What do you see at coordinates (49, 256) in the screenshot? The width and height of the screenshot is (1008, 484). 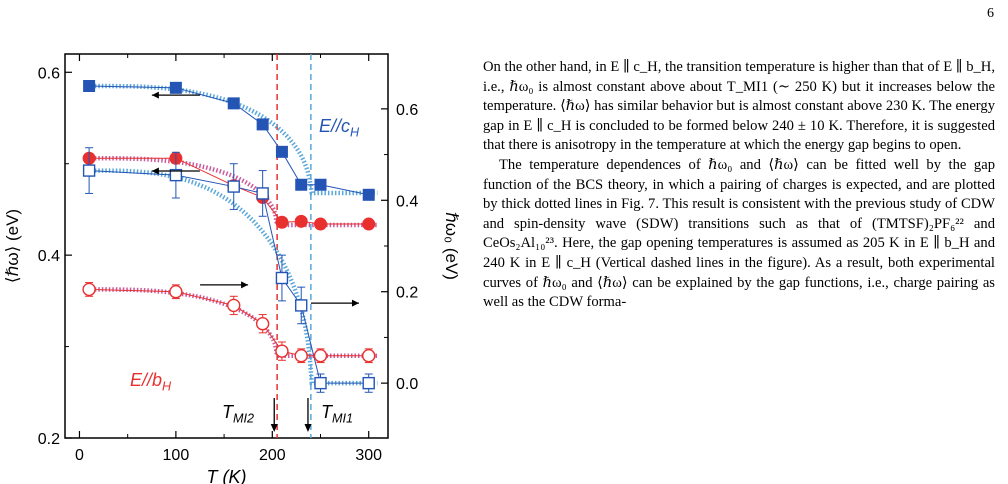 I see `left-tick-label: 0.4` at bounding box center [49, 256].